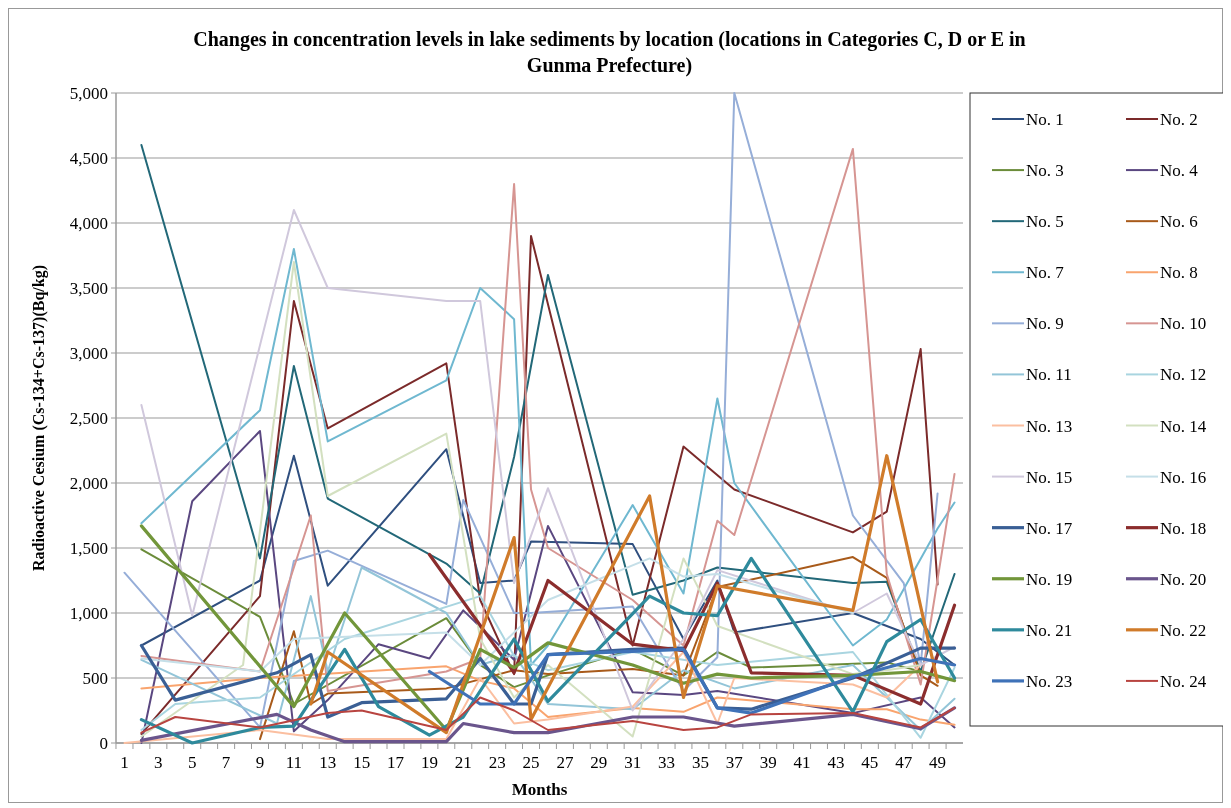 The height and width of the screenshot is (808, 1231). I want to click on x-tick-label: 31, so click(633, 762).